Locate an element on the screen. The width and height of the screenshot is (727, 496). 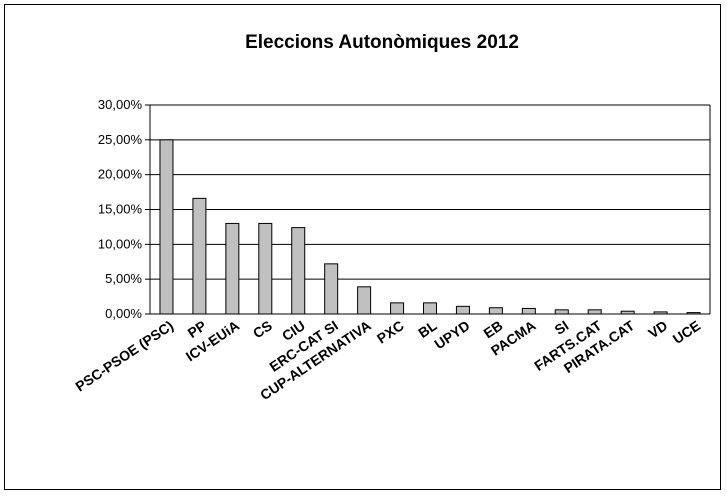
bar-pacma is located at coordinates (528, 311).